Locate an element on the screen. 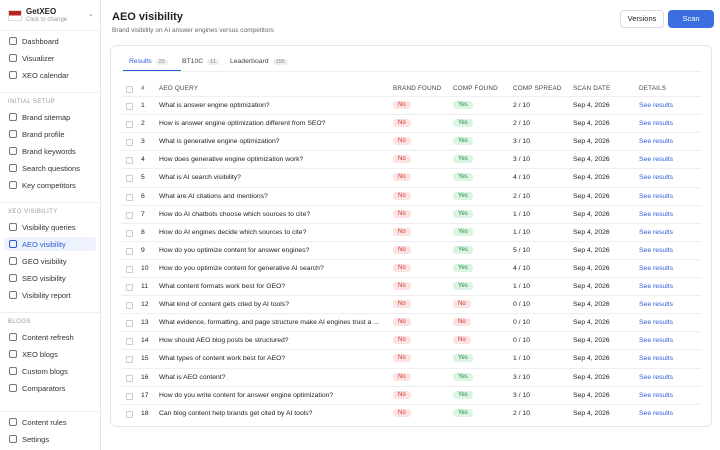 The height and width of the screenshot is (450, 720). nav-item: Dashboard is located at coordinates (50, 41).